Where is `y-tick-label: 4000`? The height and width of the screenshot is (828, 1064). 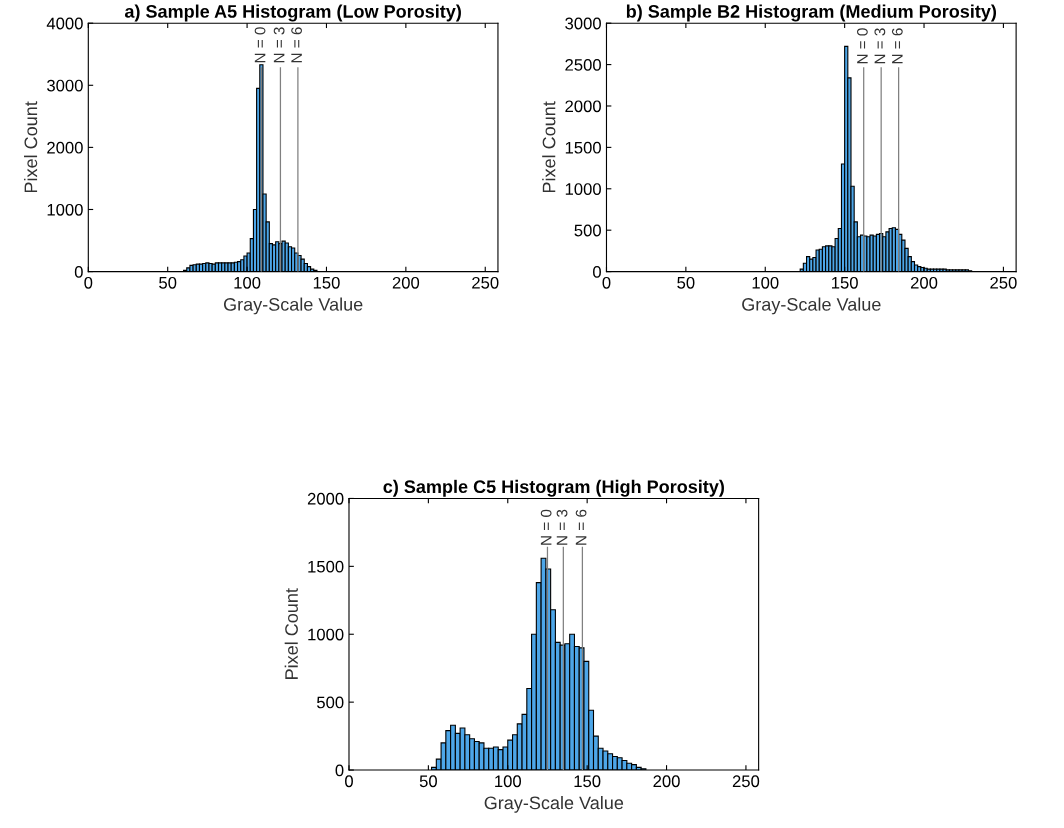
y-tick-label: 4000 is located at coordinates (64, 23).